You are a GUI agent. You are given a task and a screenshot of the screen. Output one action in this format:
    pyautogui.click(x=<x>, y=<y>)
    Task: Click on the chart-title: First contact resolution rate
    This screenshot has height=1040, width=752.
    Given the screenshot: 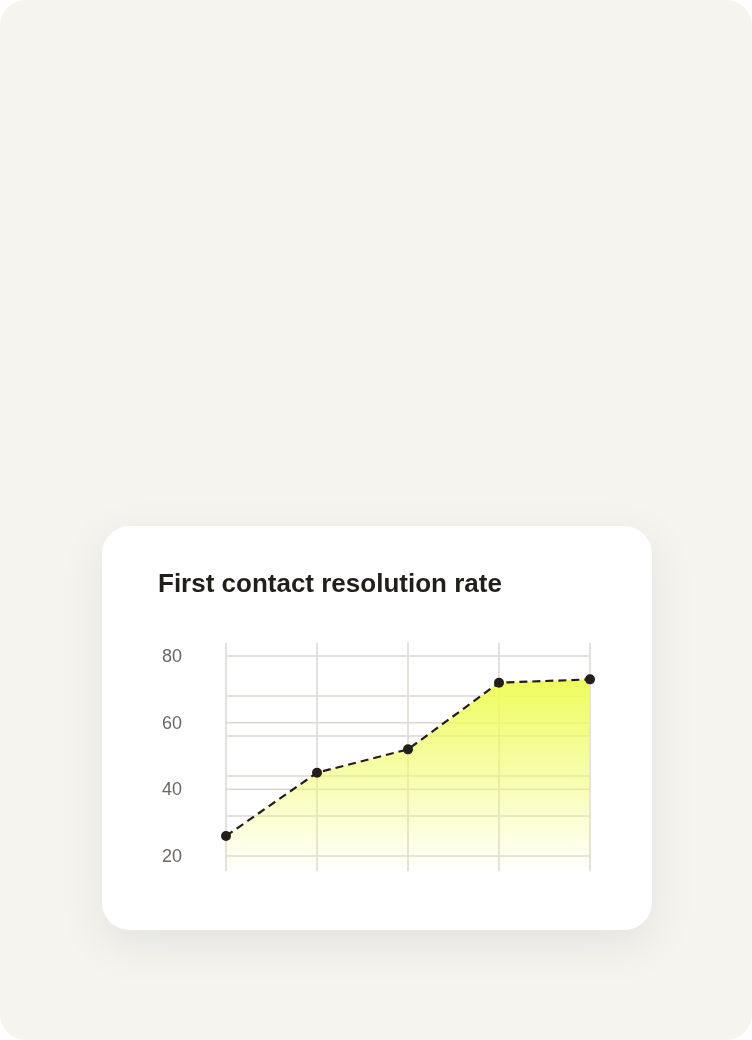 What is the action you would take?
    pyautogui.click(x=330, y=583)
    